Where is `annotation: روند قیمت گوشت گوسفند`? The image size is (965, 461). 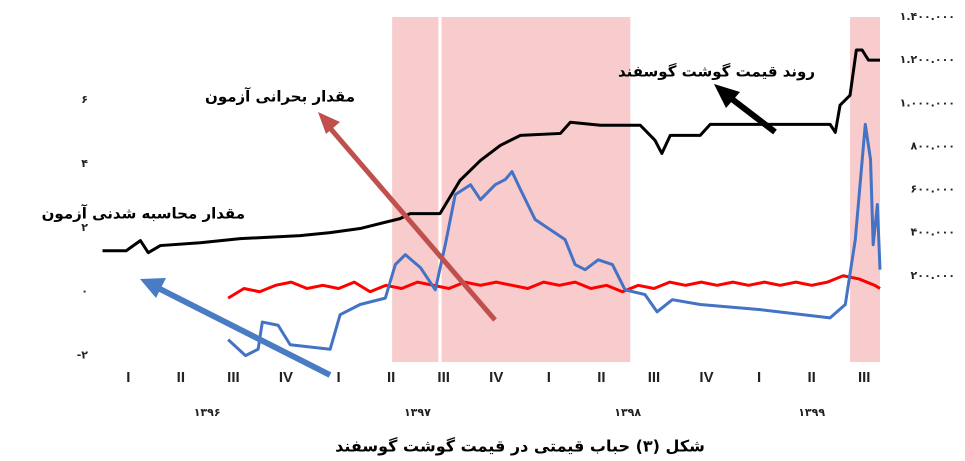
annotation: روند قیمت گوشت گوسفند is located at coordinates (716, 72).